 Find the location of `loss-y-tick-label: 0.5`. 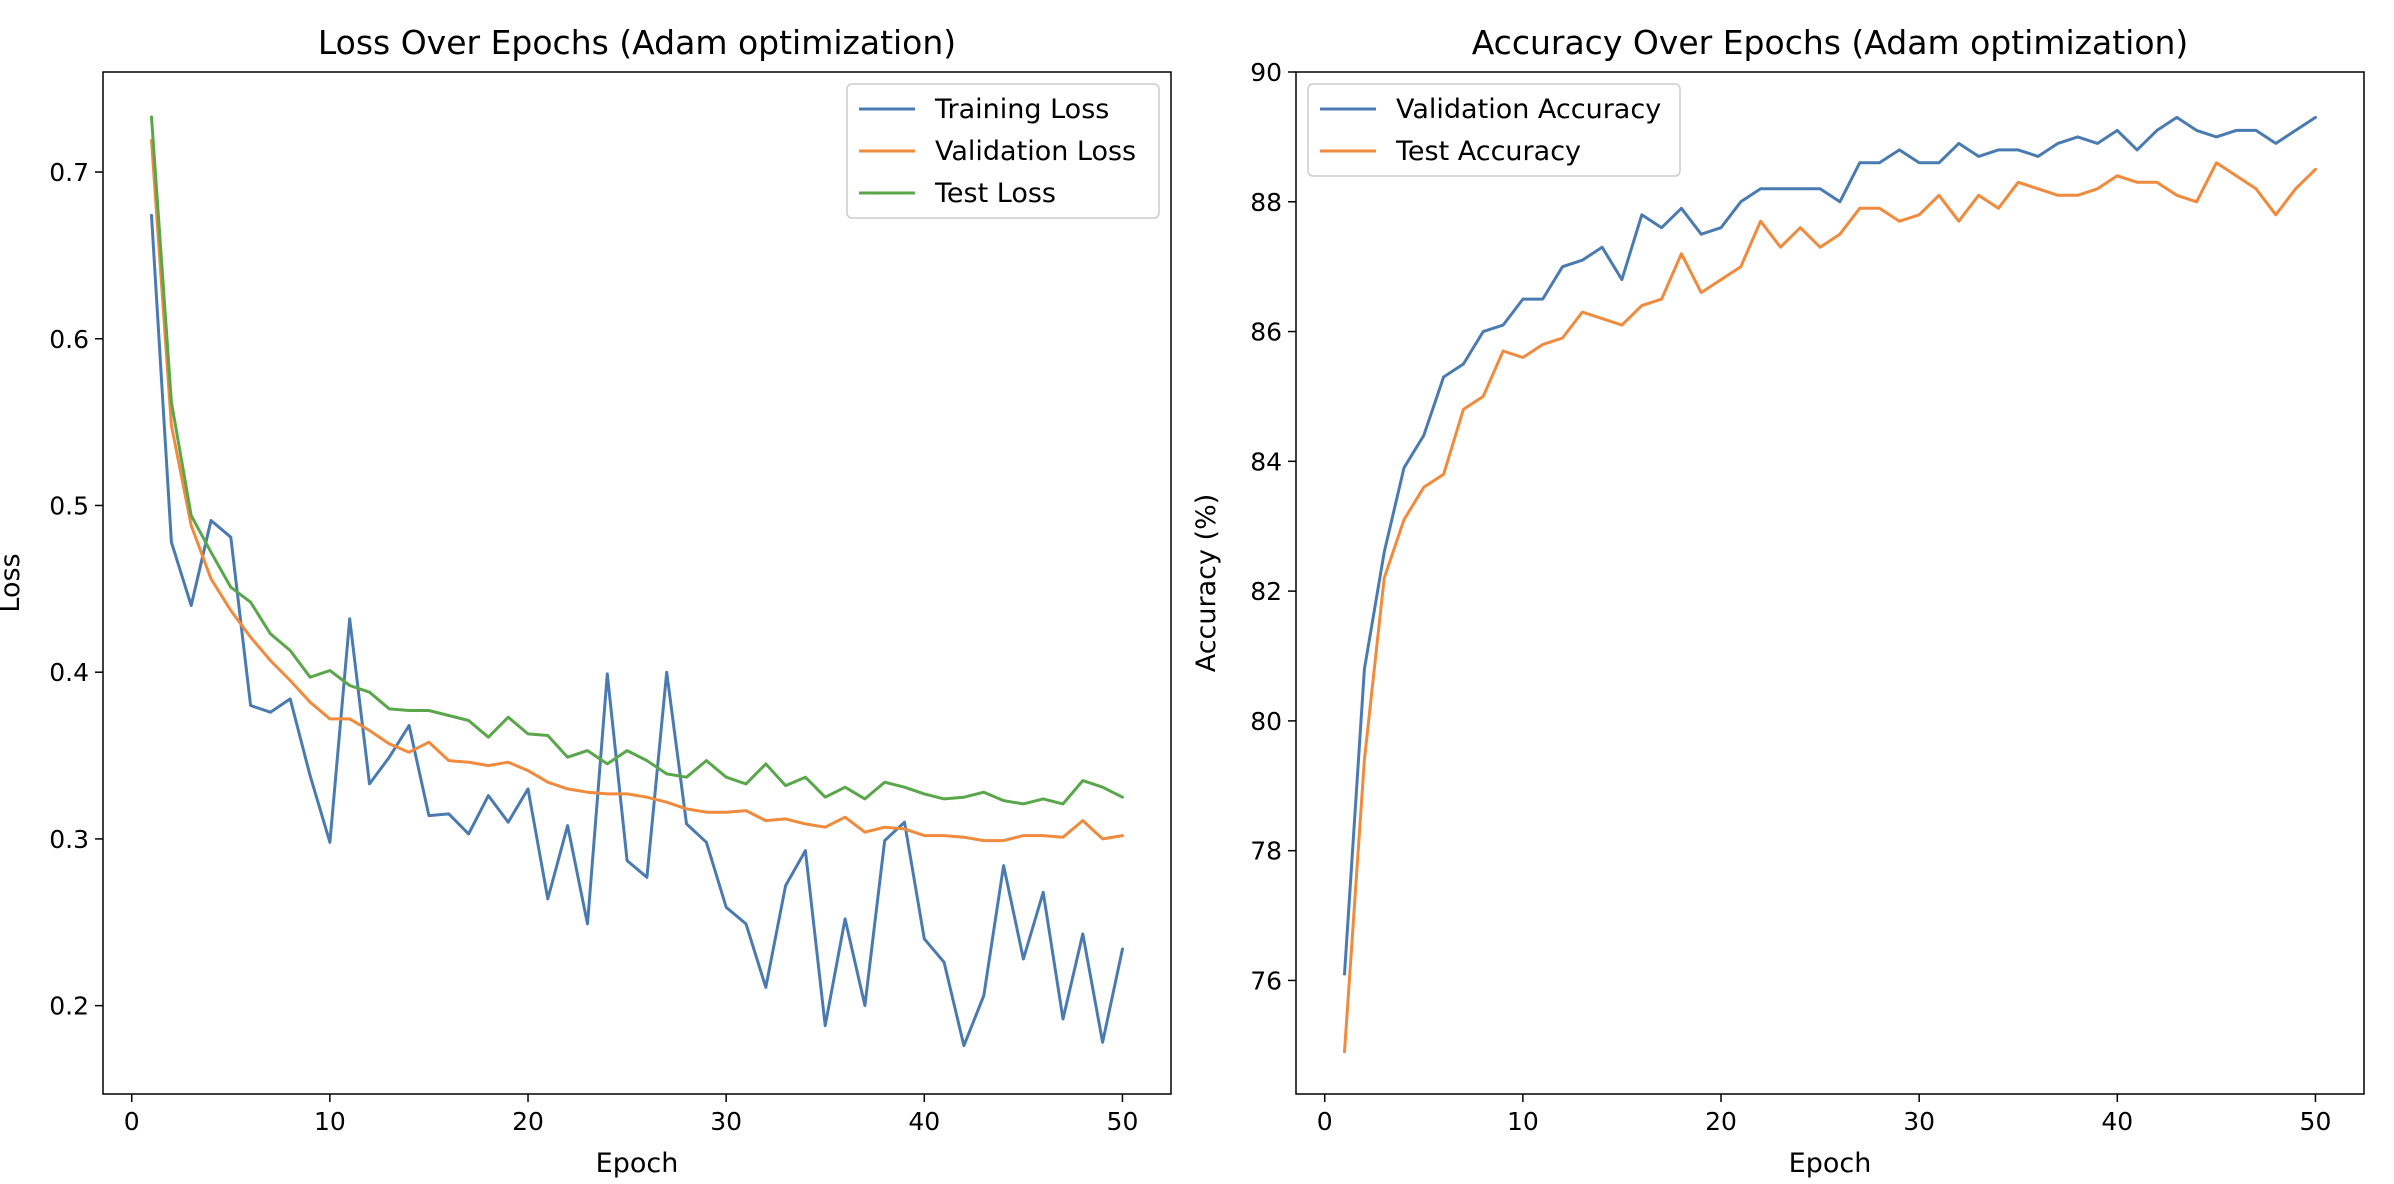

loss-y-tick-label: 0.5 is located at coordinates (69, 505).